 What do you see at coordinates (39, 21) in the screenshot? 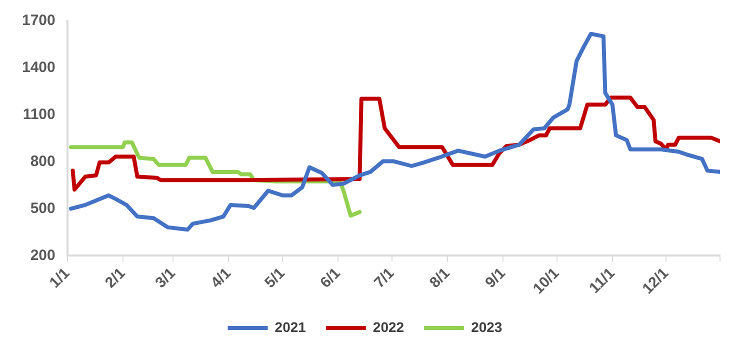
I see `y-tick-label: 1700` at bounding box center [39, 21].